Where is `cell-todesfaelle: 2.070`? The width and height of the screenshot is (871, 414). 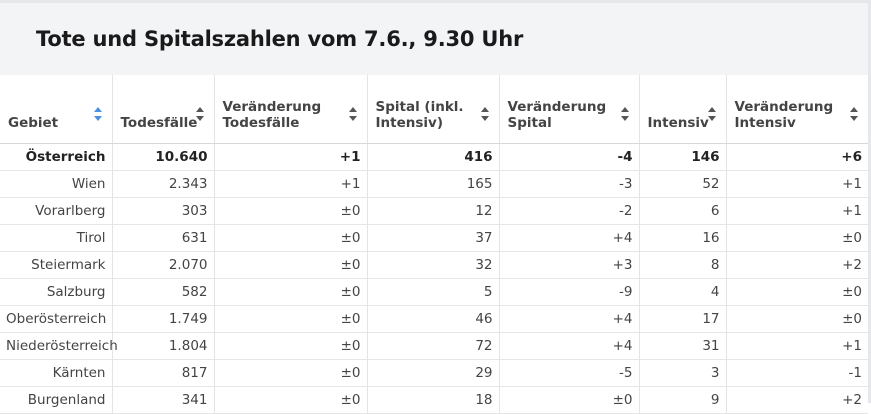 cell-todesfaelle: 2.070 is located at coordinates (163, 265).